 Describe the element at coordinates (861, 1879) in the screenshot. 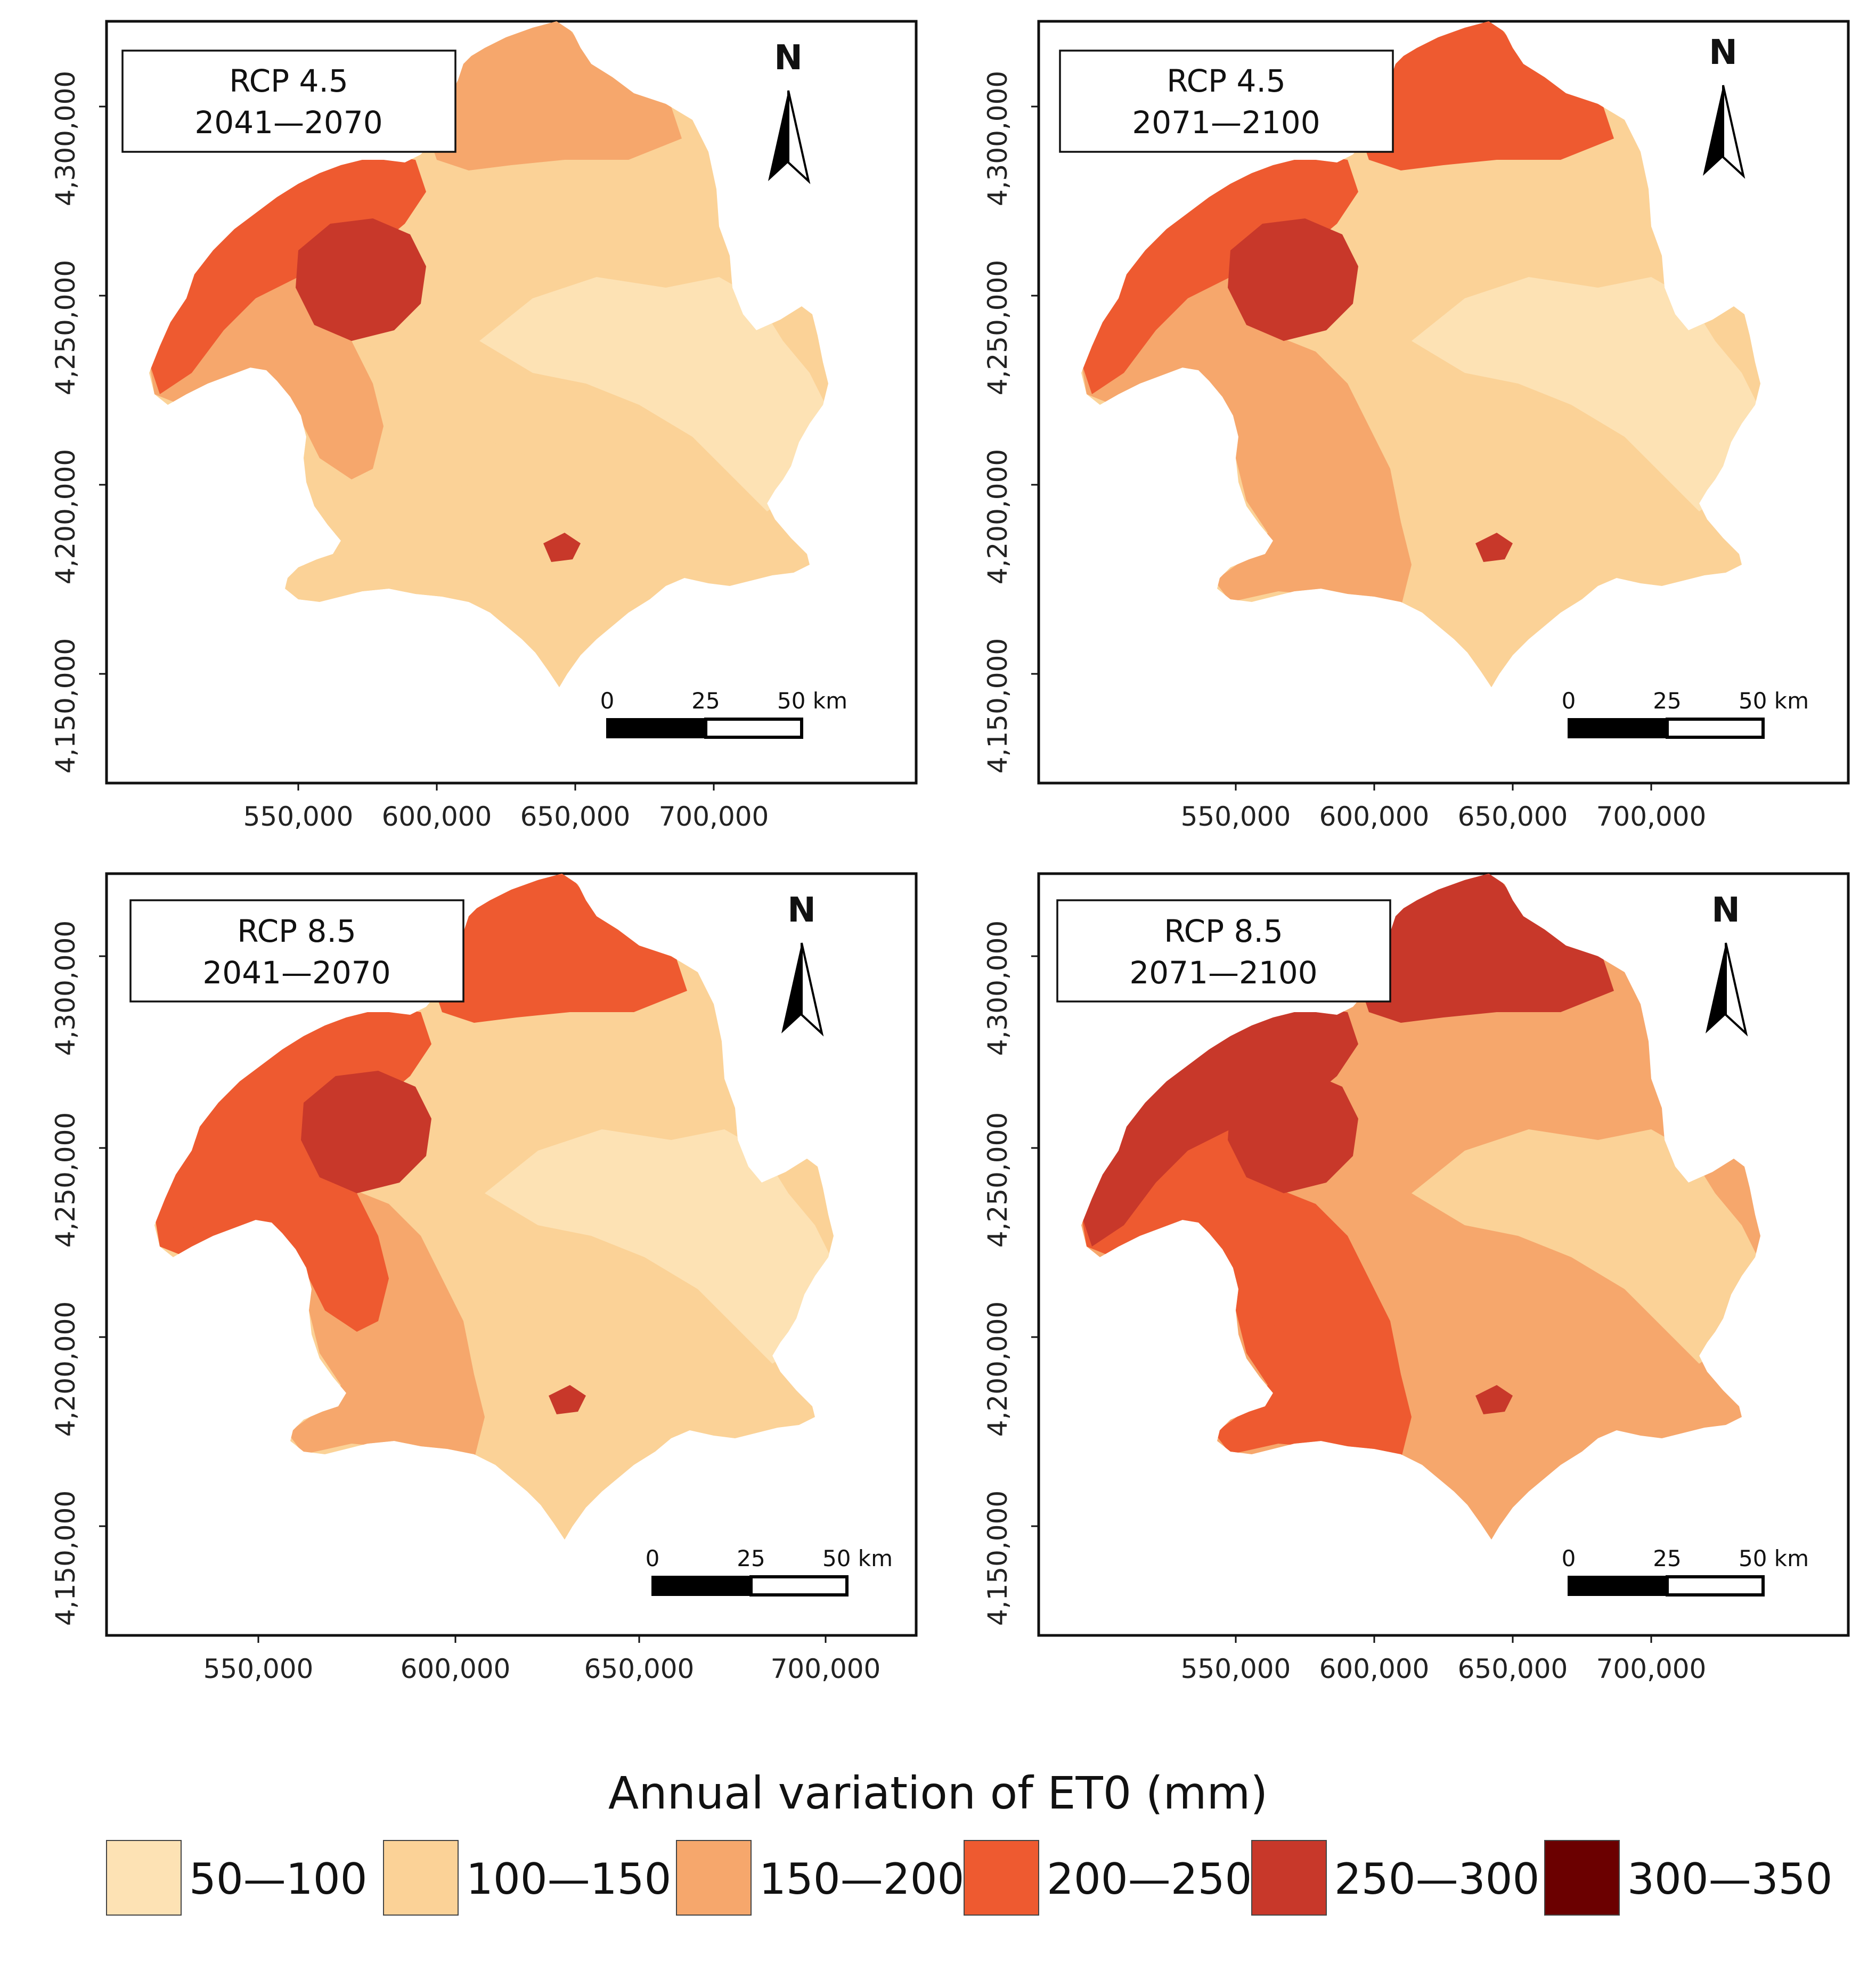

I see `legend-label: 150—200` at that location.